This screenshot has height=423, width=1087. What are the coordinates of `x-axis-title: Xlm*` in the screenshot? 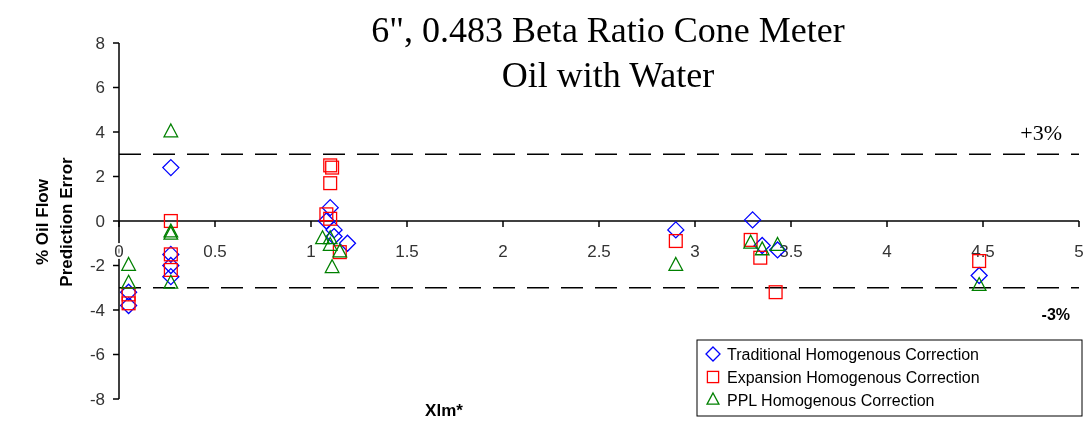 It's located at (444, 410).